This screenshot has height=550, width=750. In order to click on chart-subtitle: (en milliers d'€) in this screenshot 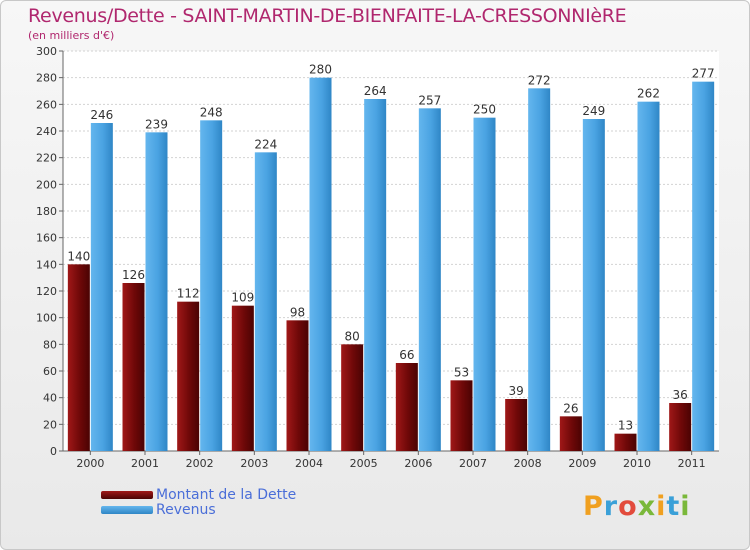, I will do `click(71, 35)`.